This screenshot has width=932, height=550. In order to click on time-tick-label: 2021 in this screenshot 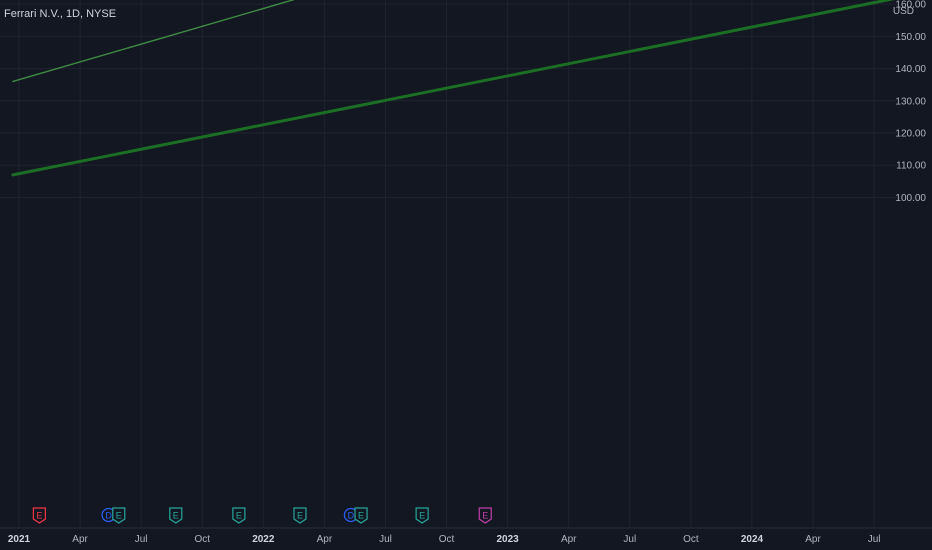, I will do `click(19, 539)`.